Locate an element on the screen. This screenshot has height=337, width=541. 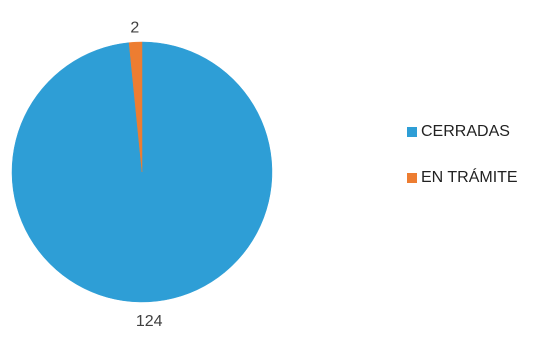
legend-label-en-tramite: EN TRÁMITE is located at coordinates (469, 176).